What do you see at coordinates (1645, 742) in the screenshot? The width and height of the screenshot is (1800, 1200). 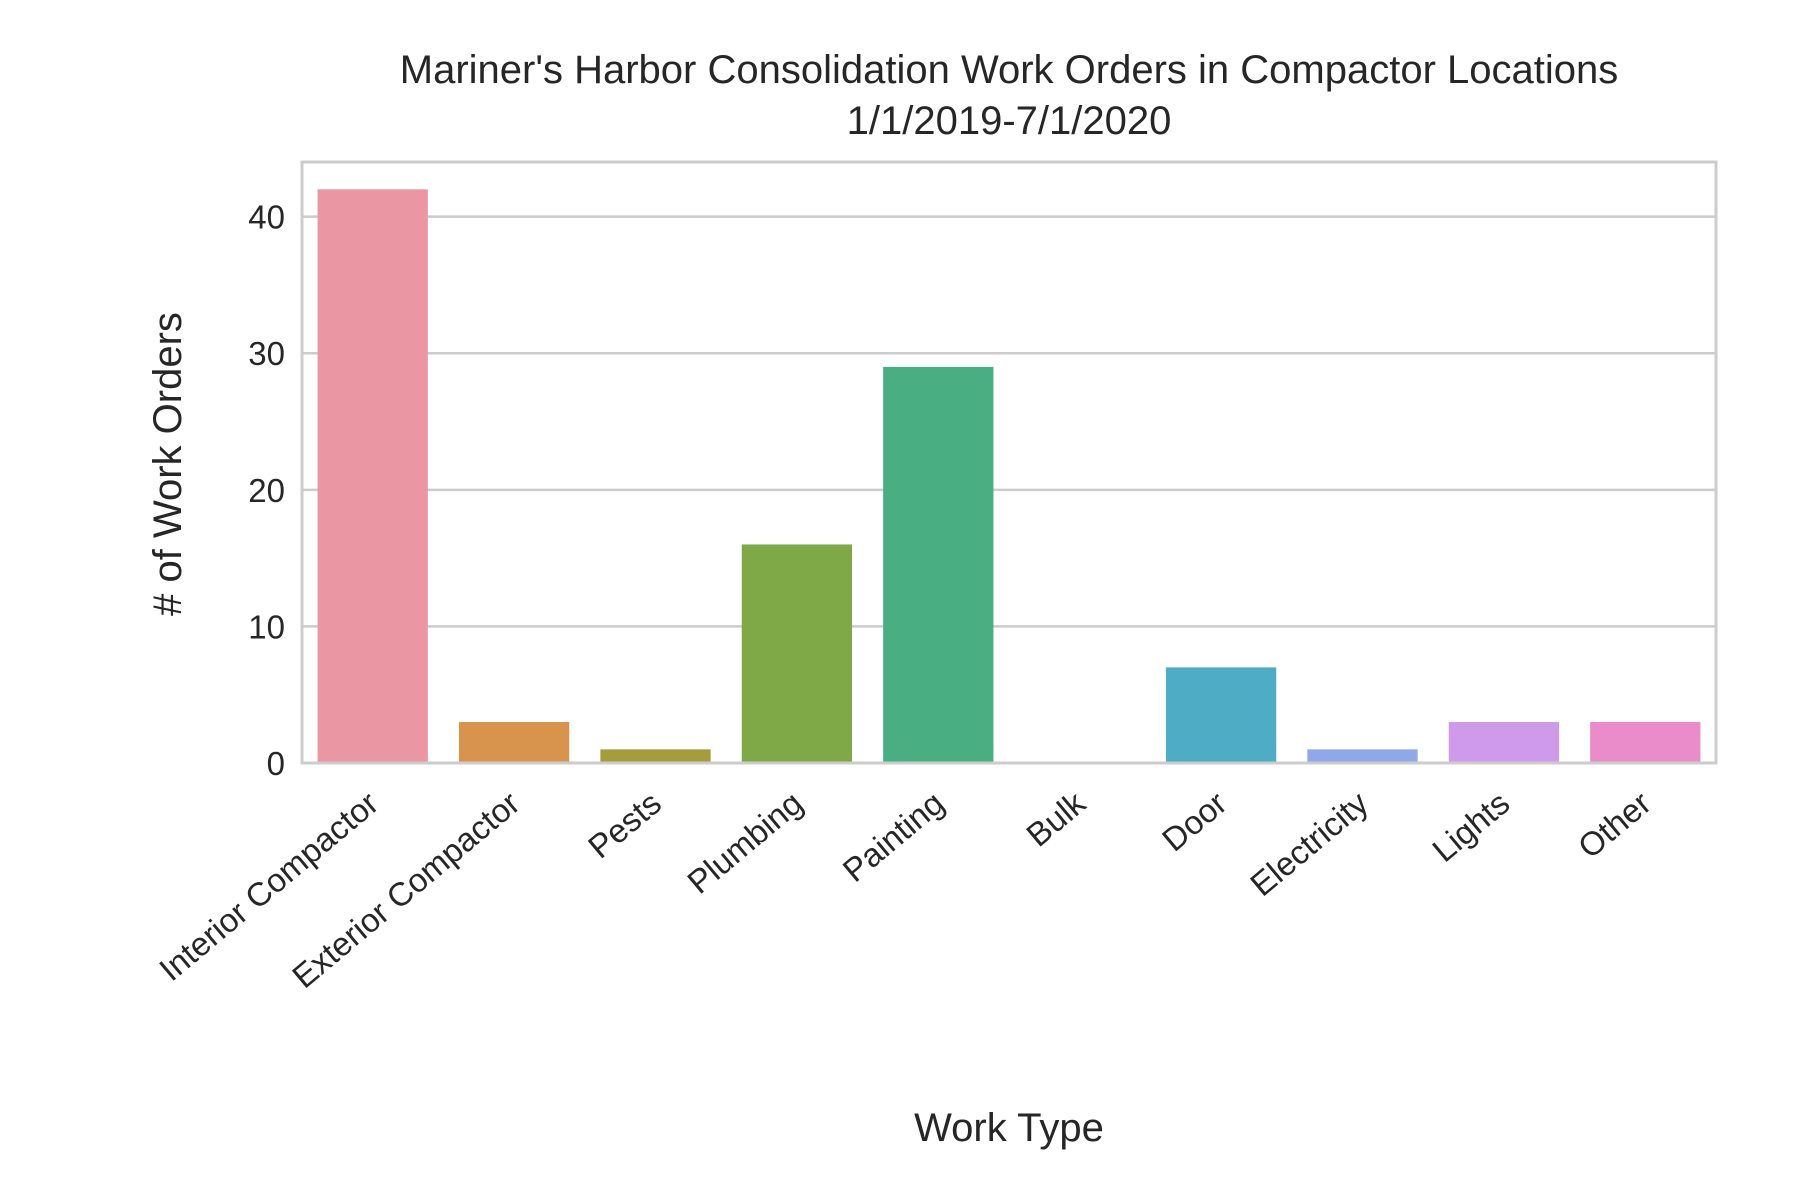 I see `bar-other` at bounding box center [1645, 742].